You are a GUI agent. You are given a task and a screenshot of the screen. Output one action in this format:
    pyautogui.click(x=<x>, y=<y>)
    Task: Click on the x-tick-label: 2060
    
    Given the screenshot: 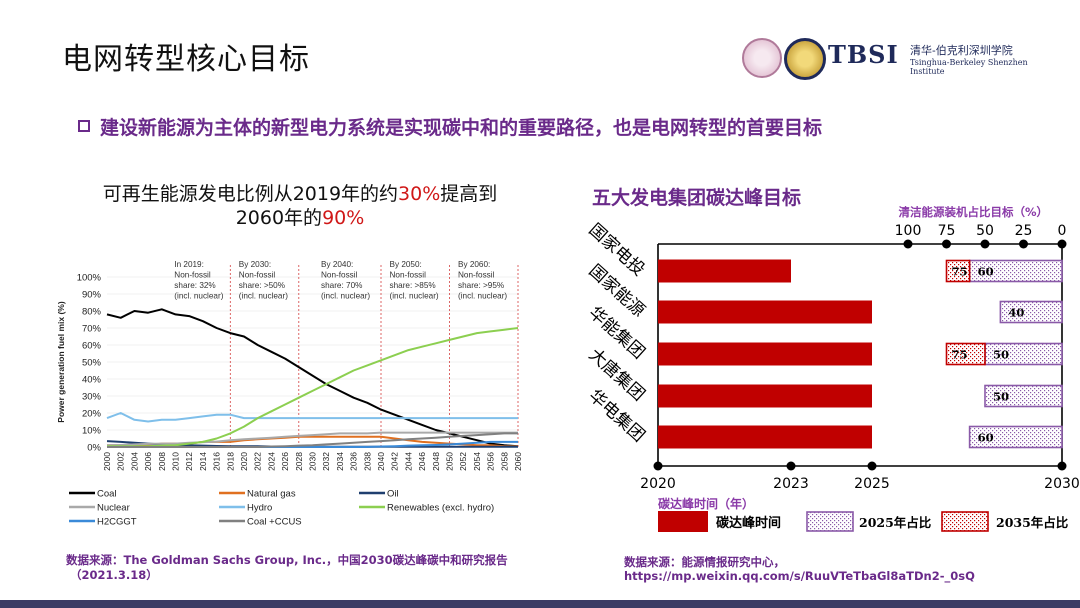 What is the action you would take?
    pyautogui.click(x=518, y=461)
    